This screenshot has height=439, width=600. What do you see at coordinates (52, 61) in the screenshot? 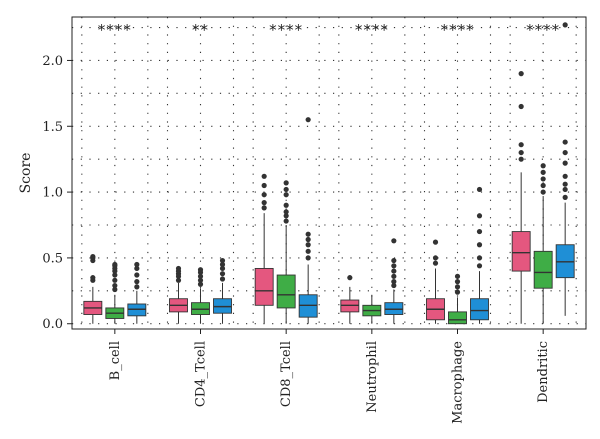
I see `y-tick-label: 2.0` at bounding box center [52, 61].